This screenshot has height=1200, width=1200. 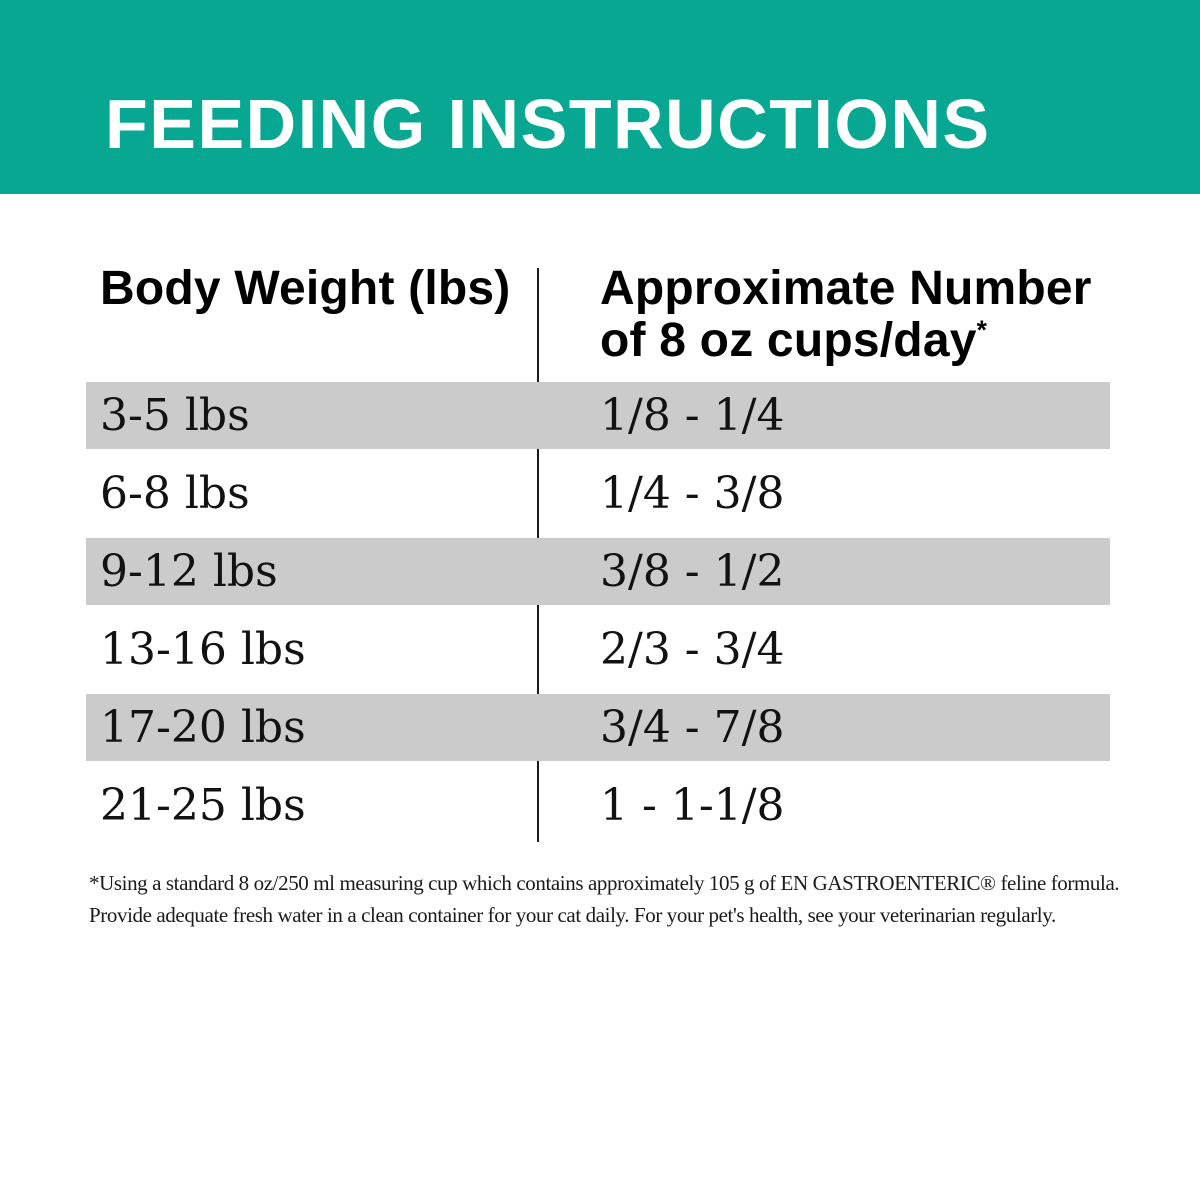 I want to click on cups-per-day-value: 1/8 - 1/4, so click(x=692, y=415).